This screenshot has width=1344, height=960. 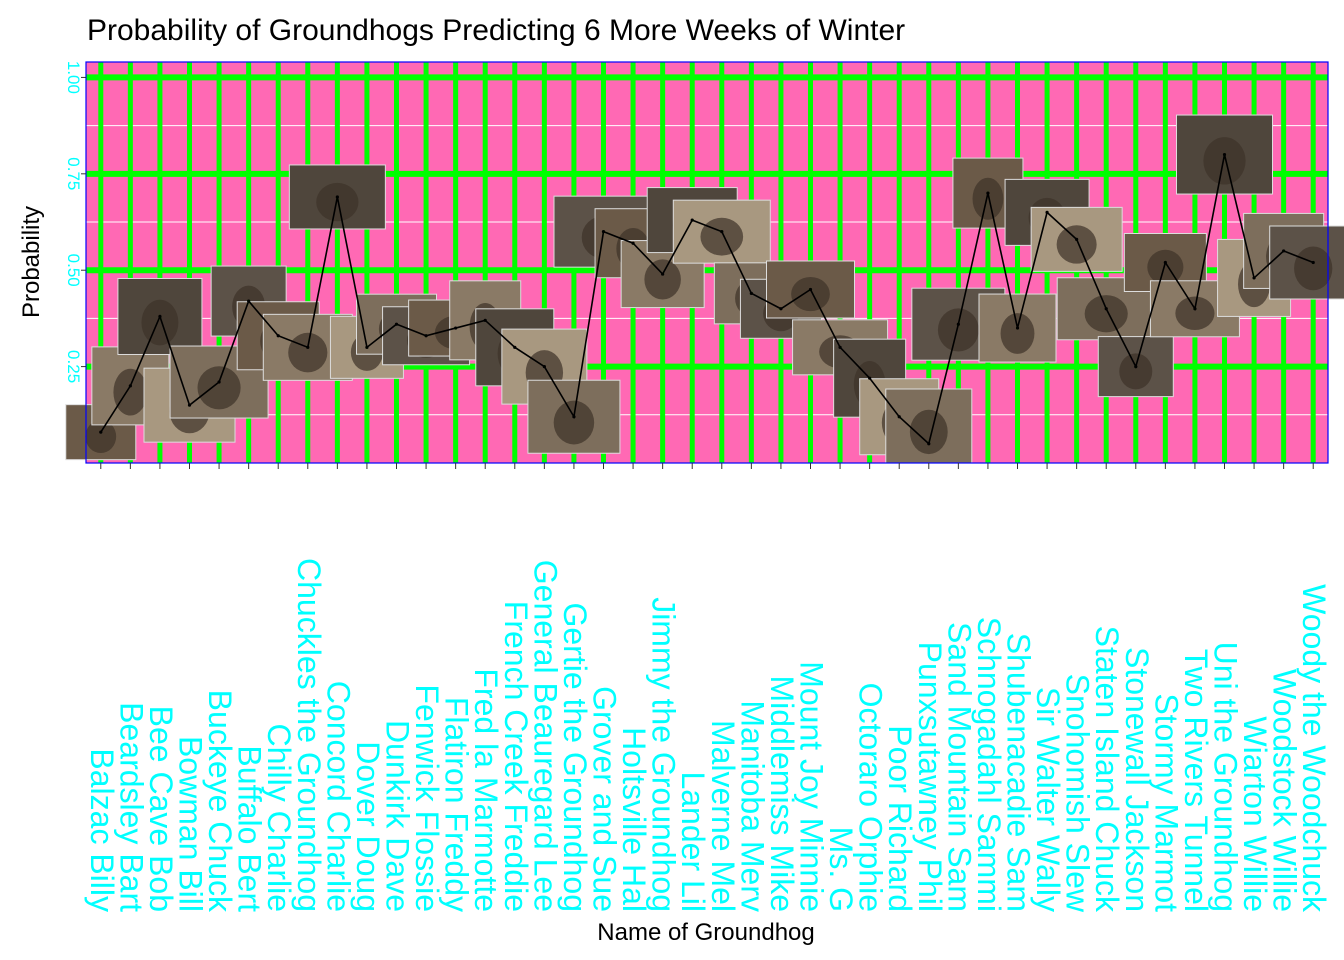 What do you see at coordinates (723, 816) in the screenshot?
I see `x-tick-label: Malverne Mel` at bounding box center [723, 816].